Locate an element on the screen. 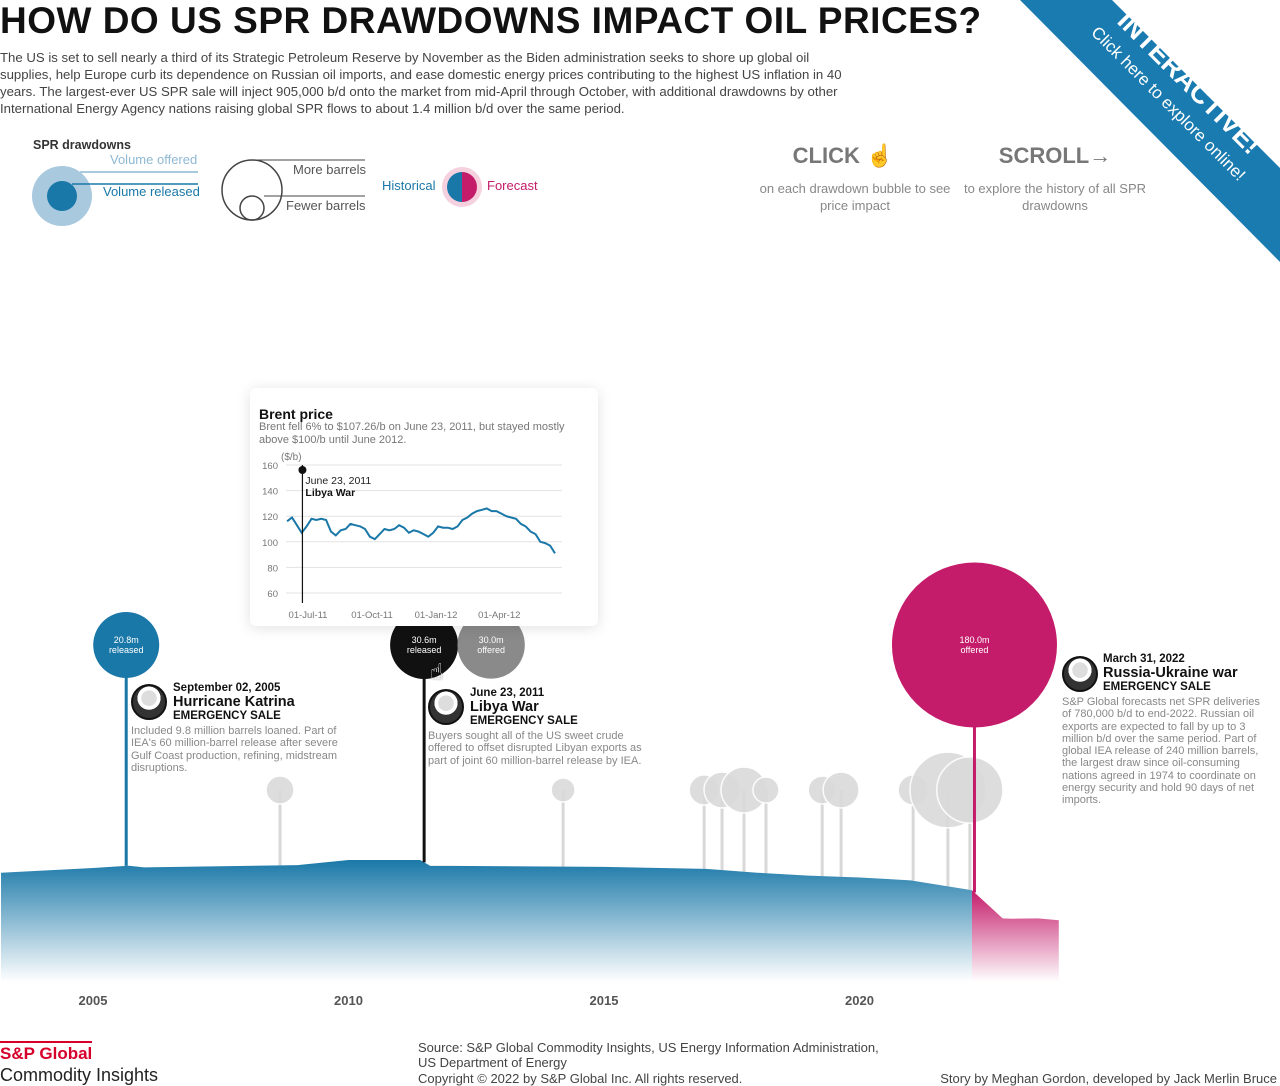 This screenshot has width=1280, height=1086. y-tick-label: 100 is located at coordinates (270, 543).